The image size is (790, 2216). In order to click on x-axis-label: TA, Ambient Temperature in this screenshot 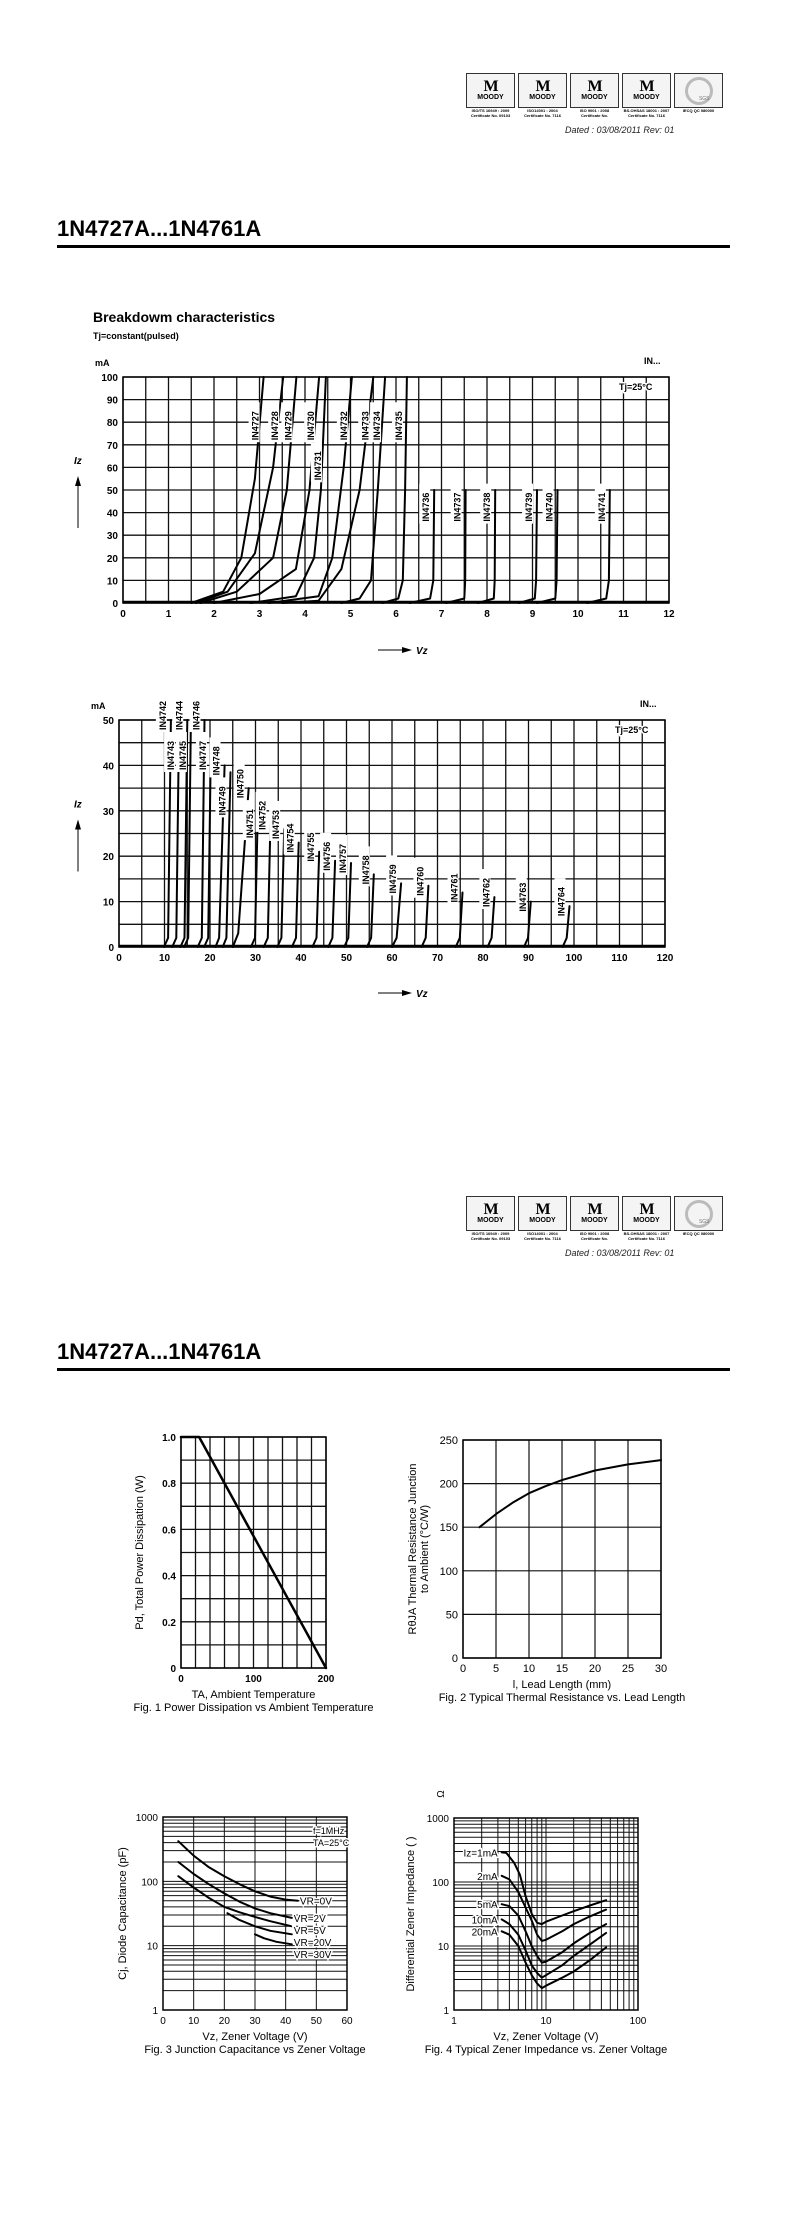, I will do `click(254, 1695)`.